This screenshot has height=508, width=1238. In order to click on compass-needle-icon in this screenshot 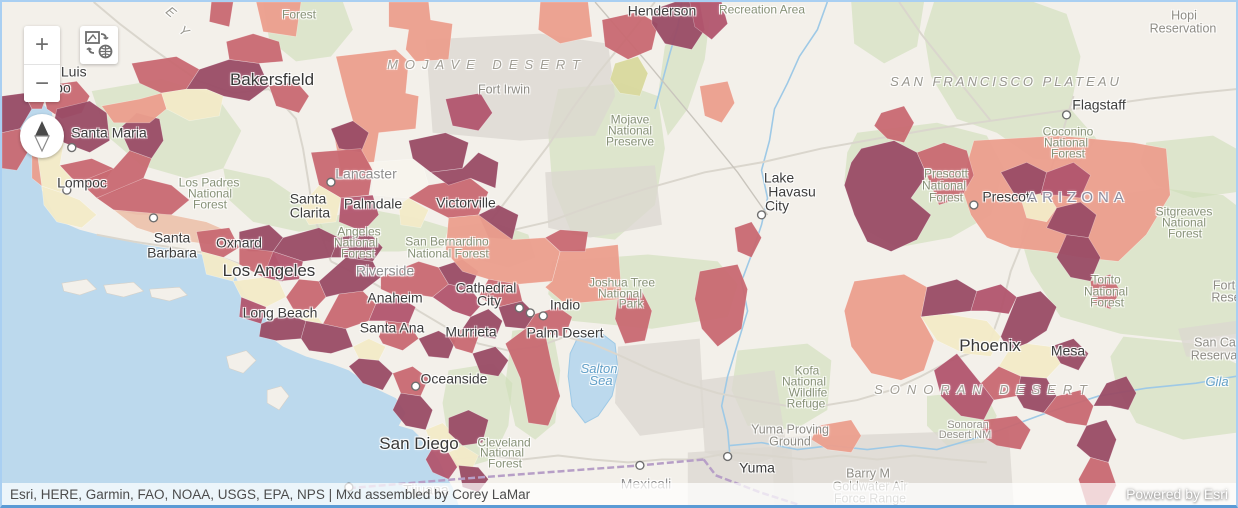, I will do `click(42, 137)`.